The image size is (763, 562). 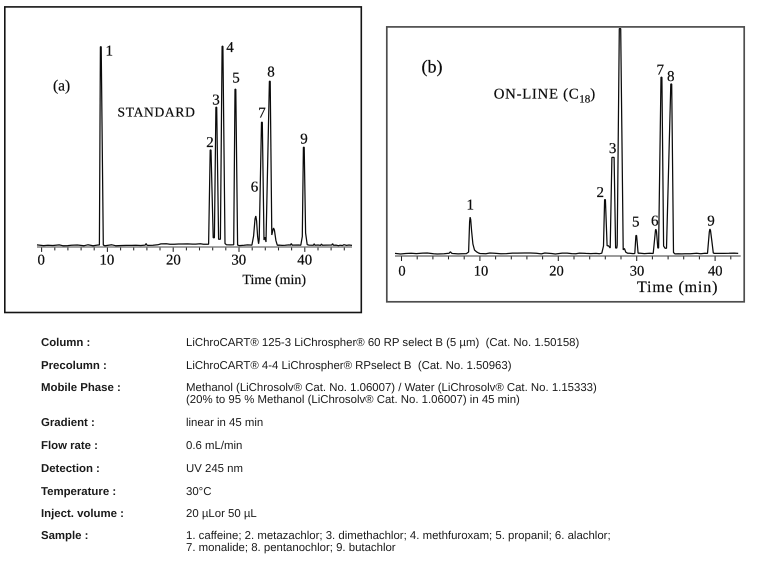 What do you see at coordinates (432, 66) in the screenshot?
I see `svg-text: (b)` at bounding box center [432, 66].